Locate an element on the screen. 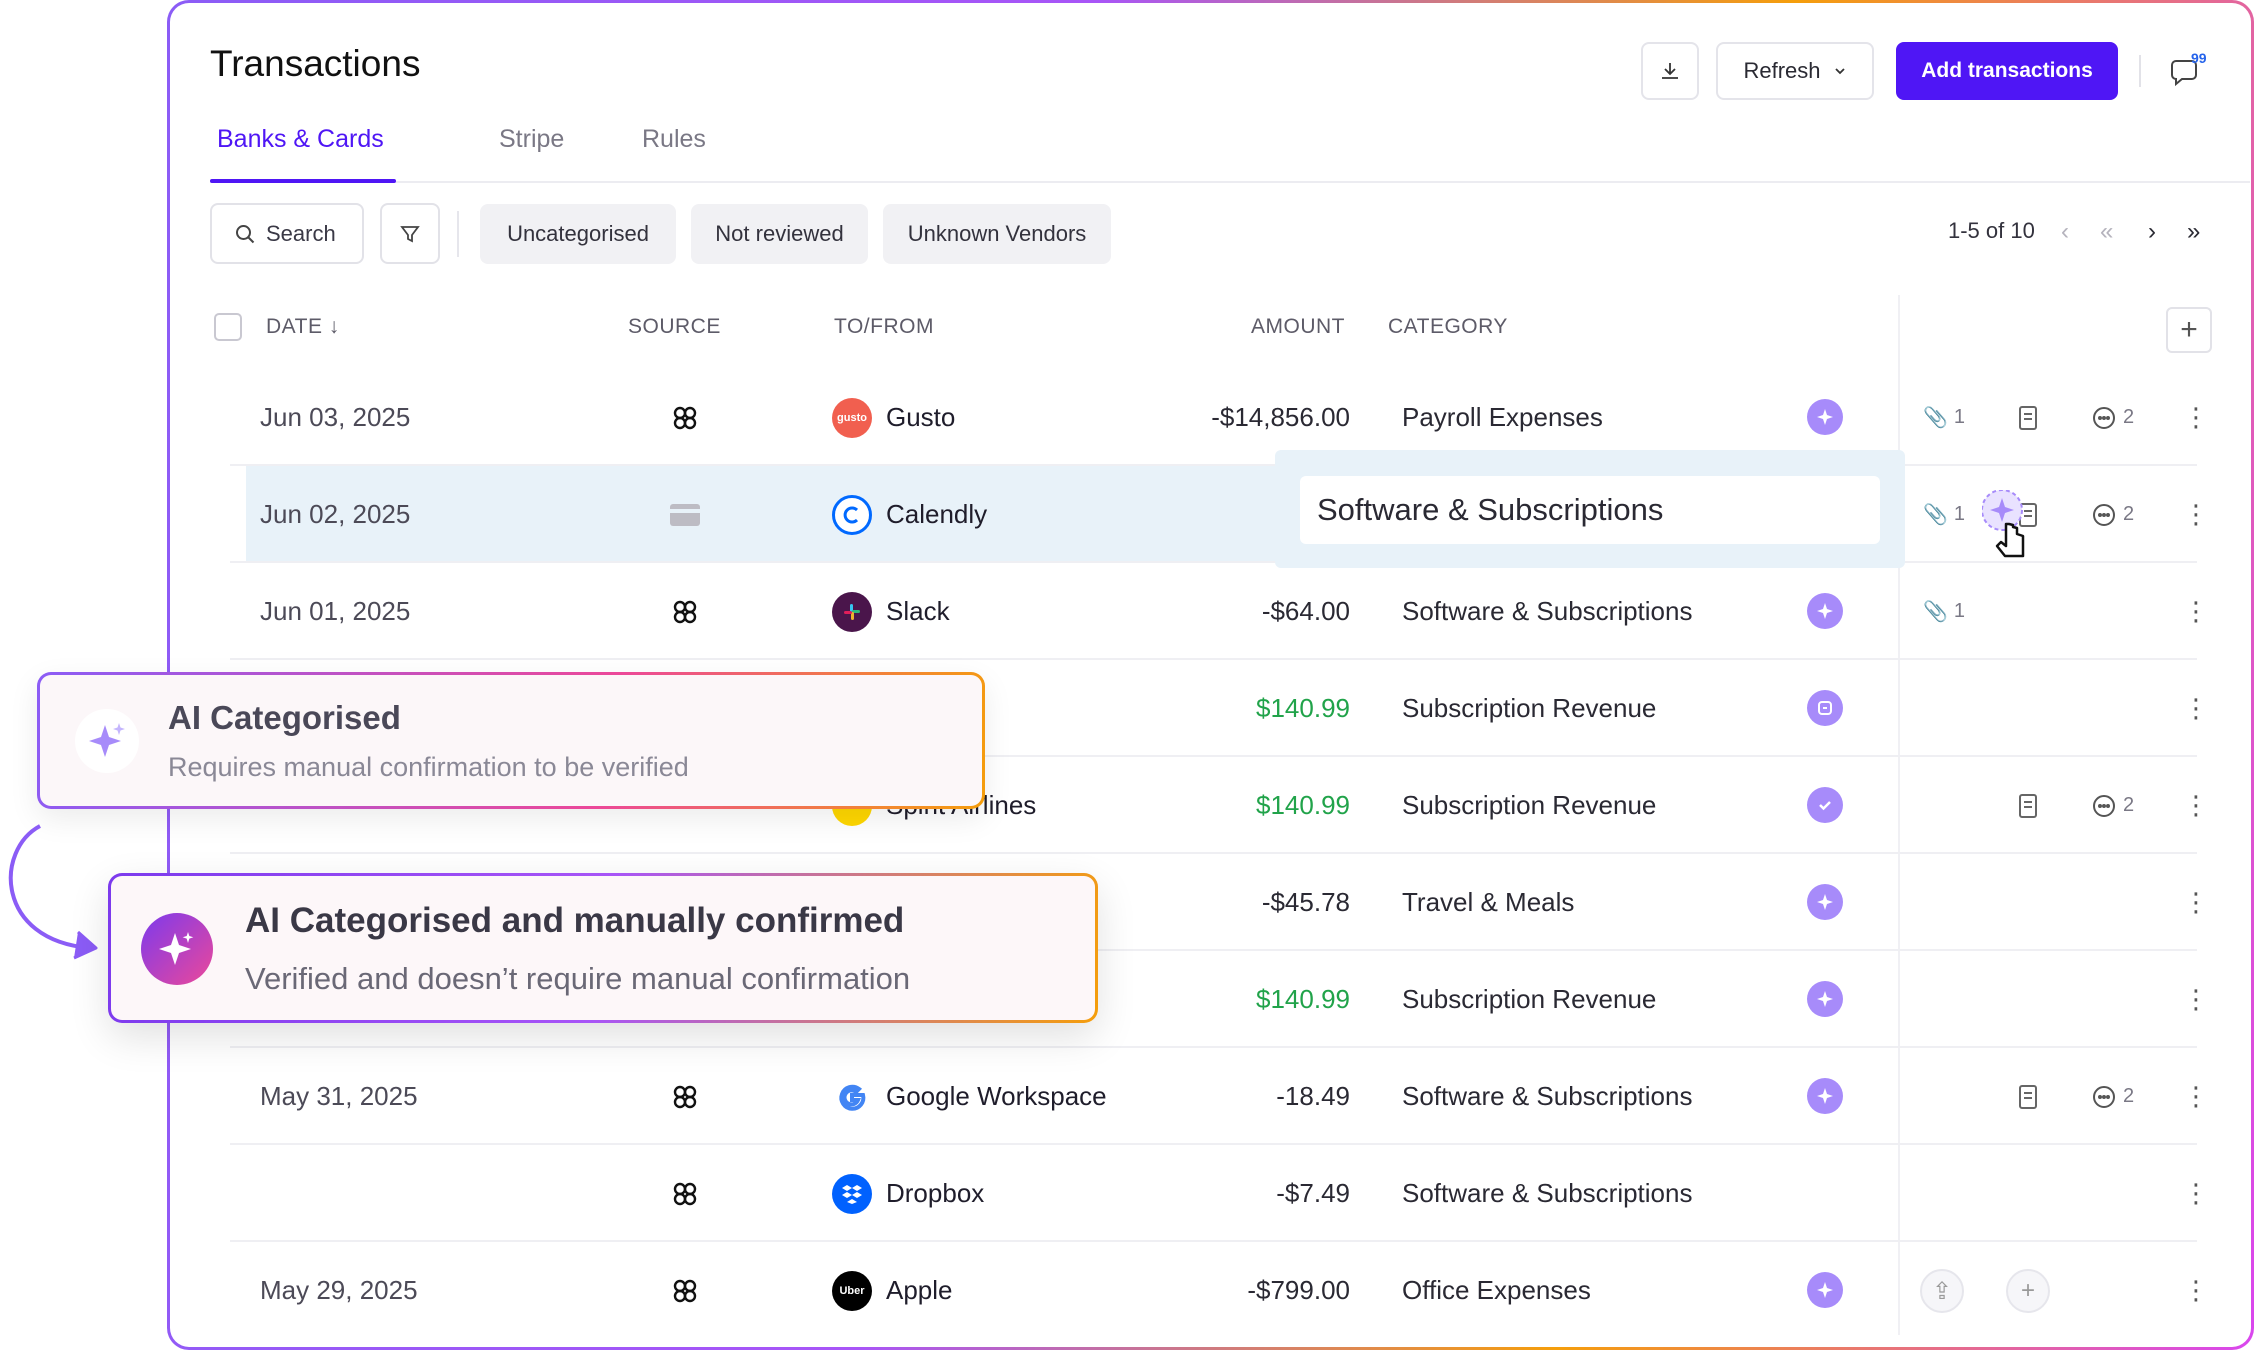 The image size is (2254, 1350). last-page-icon: » is located at coordinates (2194, 231).